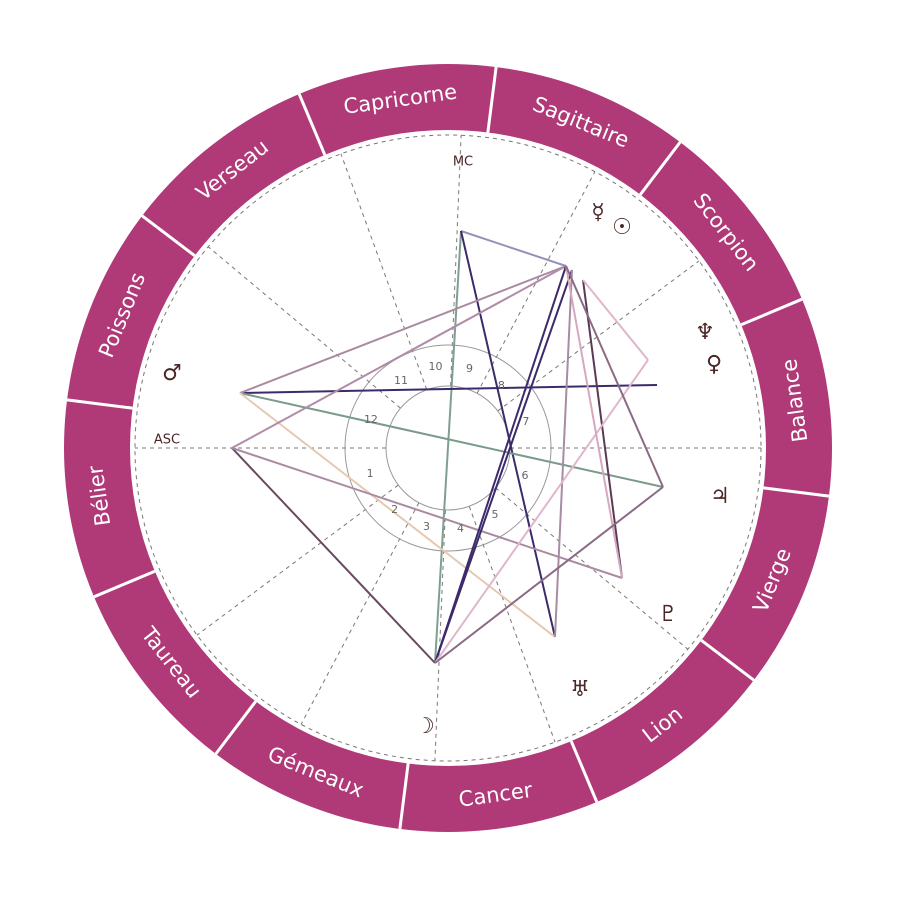  What do you see at coordinates (720, 496) in the screenshot?
I see `planet-glyph: ♃` at bounding box center [720, 496].